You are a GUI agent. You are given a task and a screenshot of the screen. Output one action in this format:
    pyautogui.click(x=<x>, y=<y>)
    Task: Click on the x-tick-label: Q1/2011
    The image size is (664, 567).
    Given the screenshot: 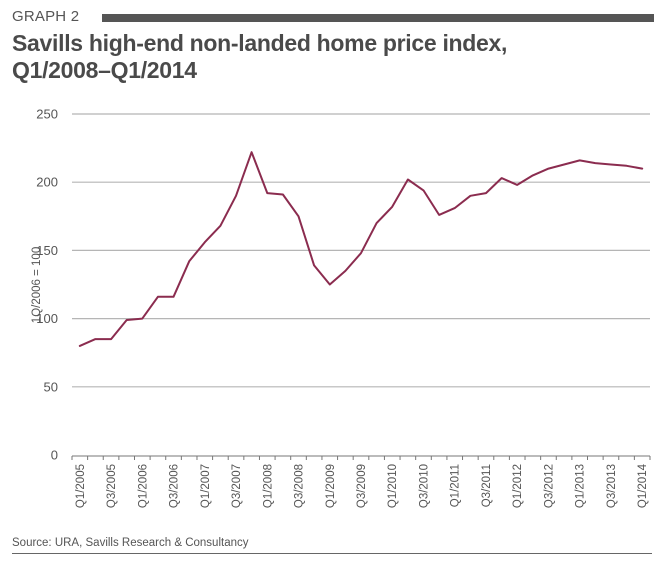 What is the action you would take?
    pyautogui.click(x=456, y=485)
    